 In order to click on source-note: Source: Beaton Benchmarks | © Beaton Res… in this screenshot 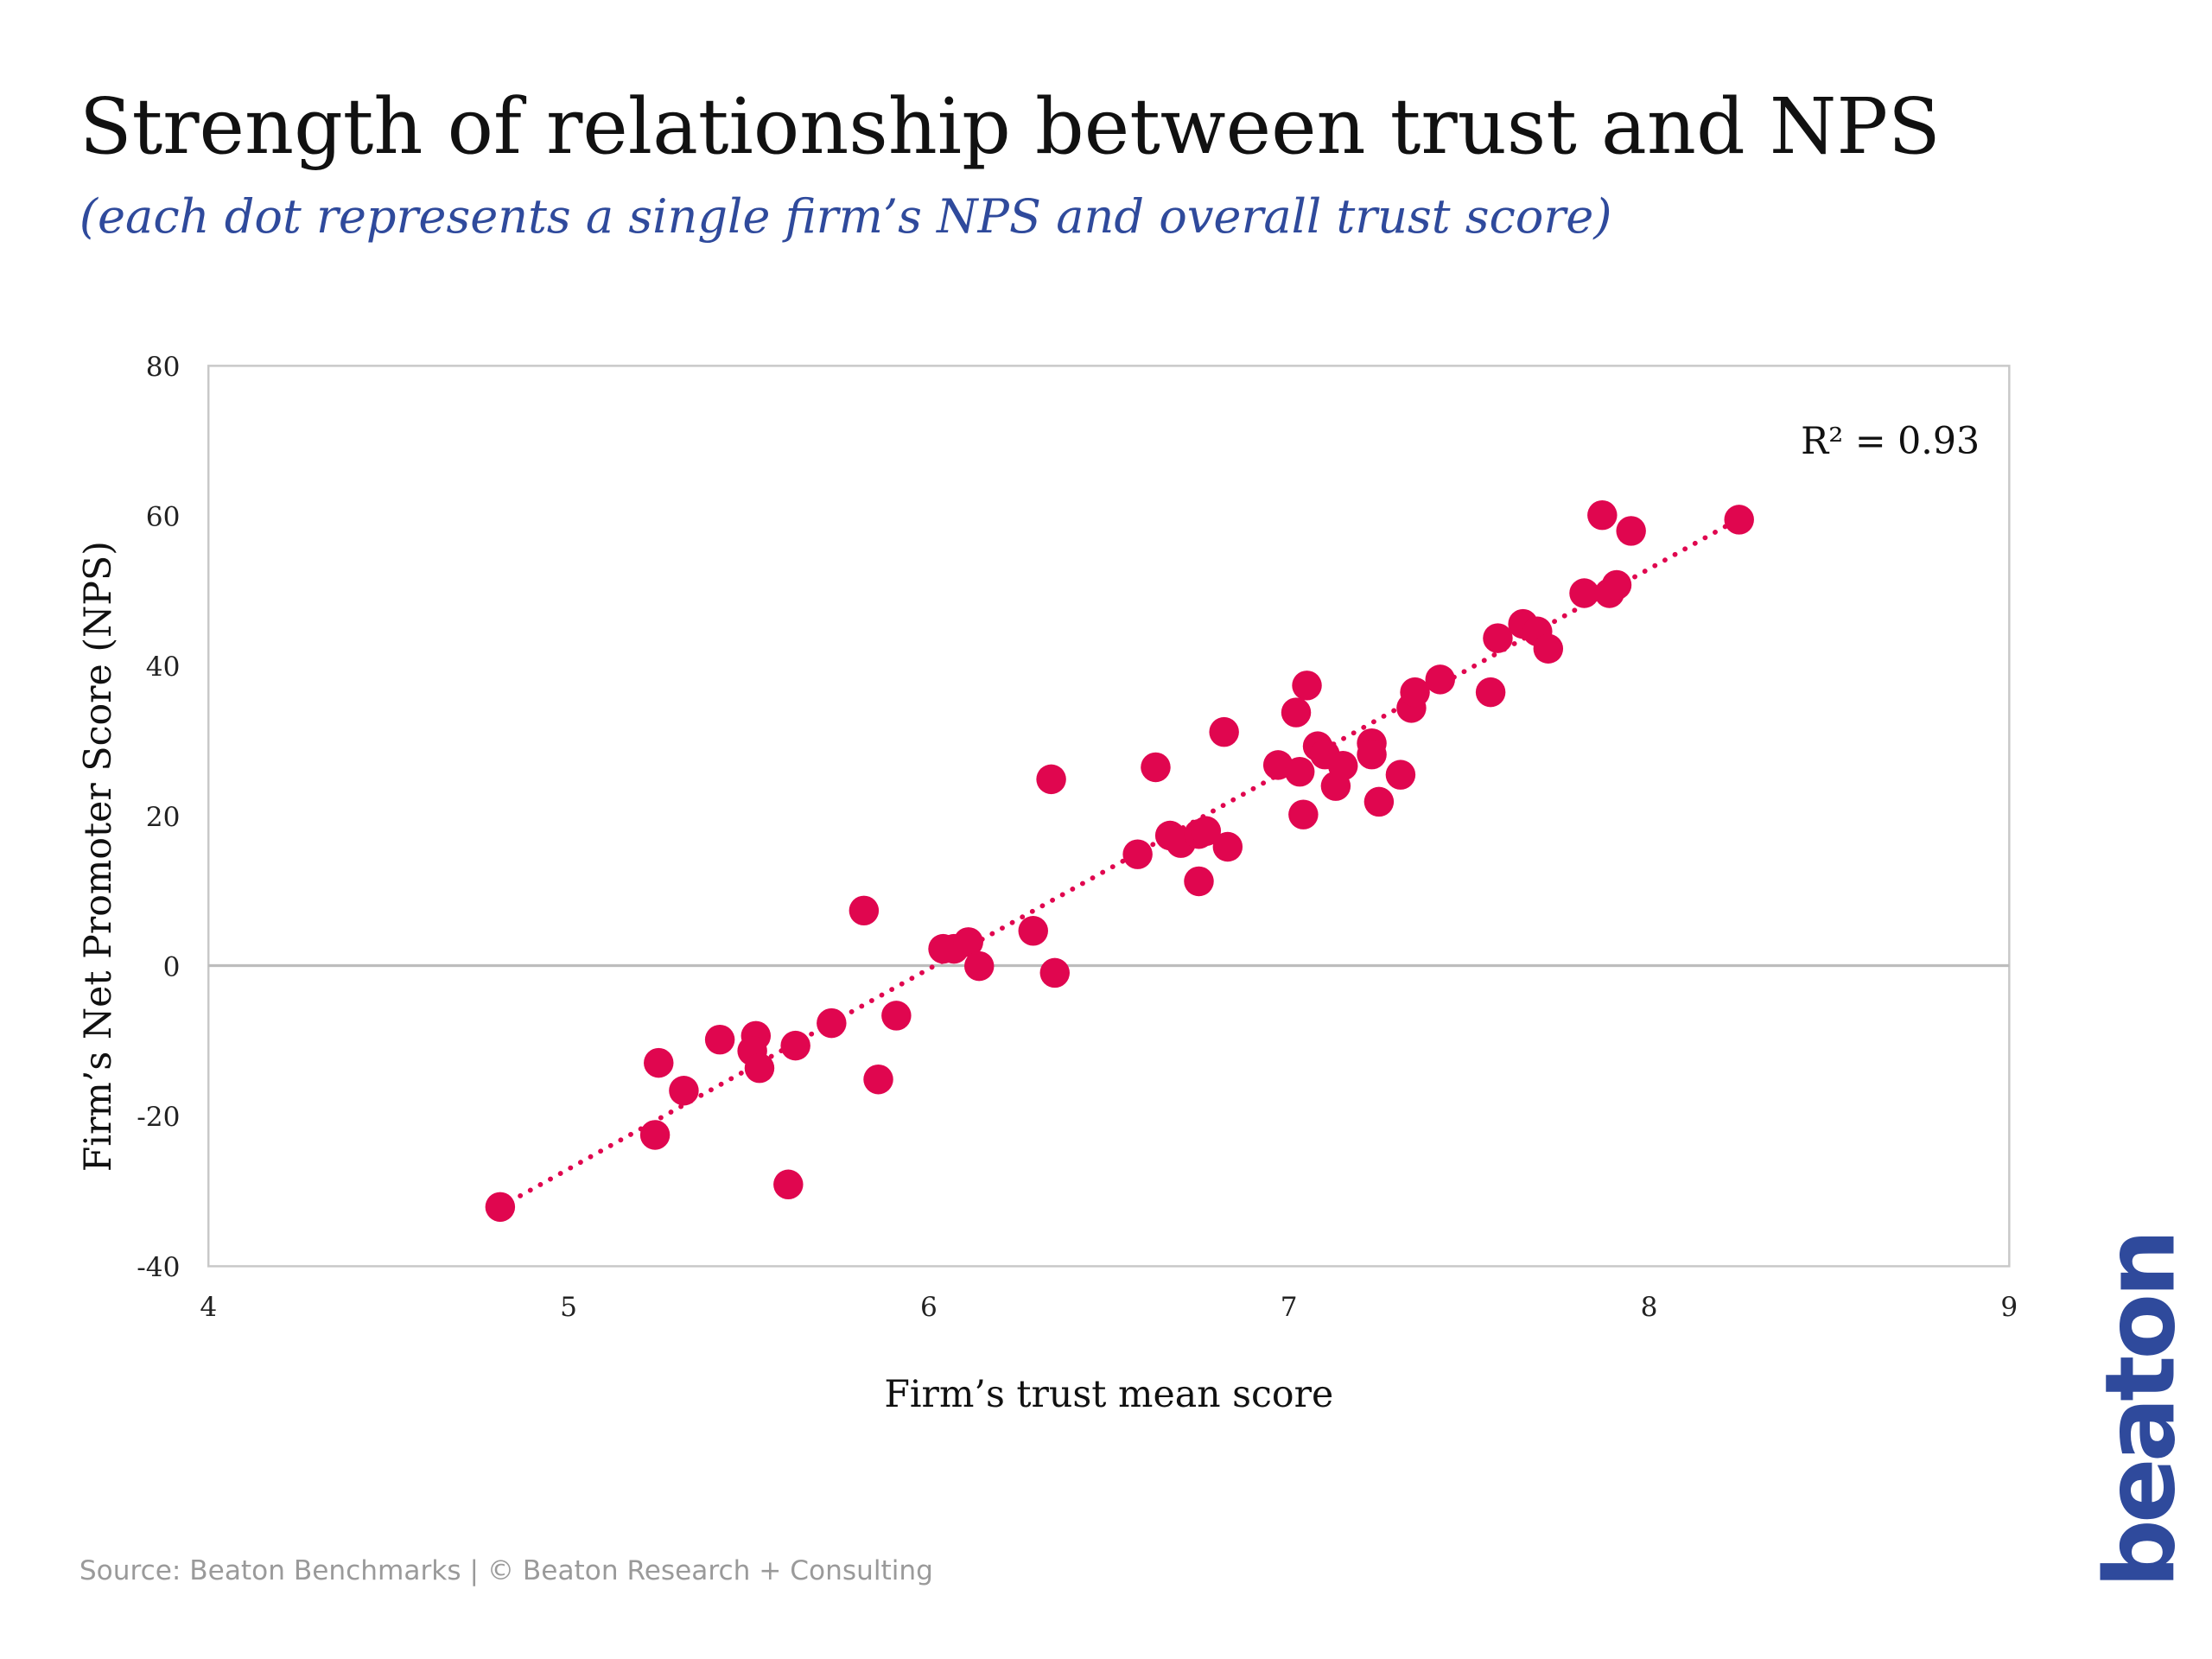, I will do `click(506, 1570)`.